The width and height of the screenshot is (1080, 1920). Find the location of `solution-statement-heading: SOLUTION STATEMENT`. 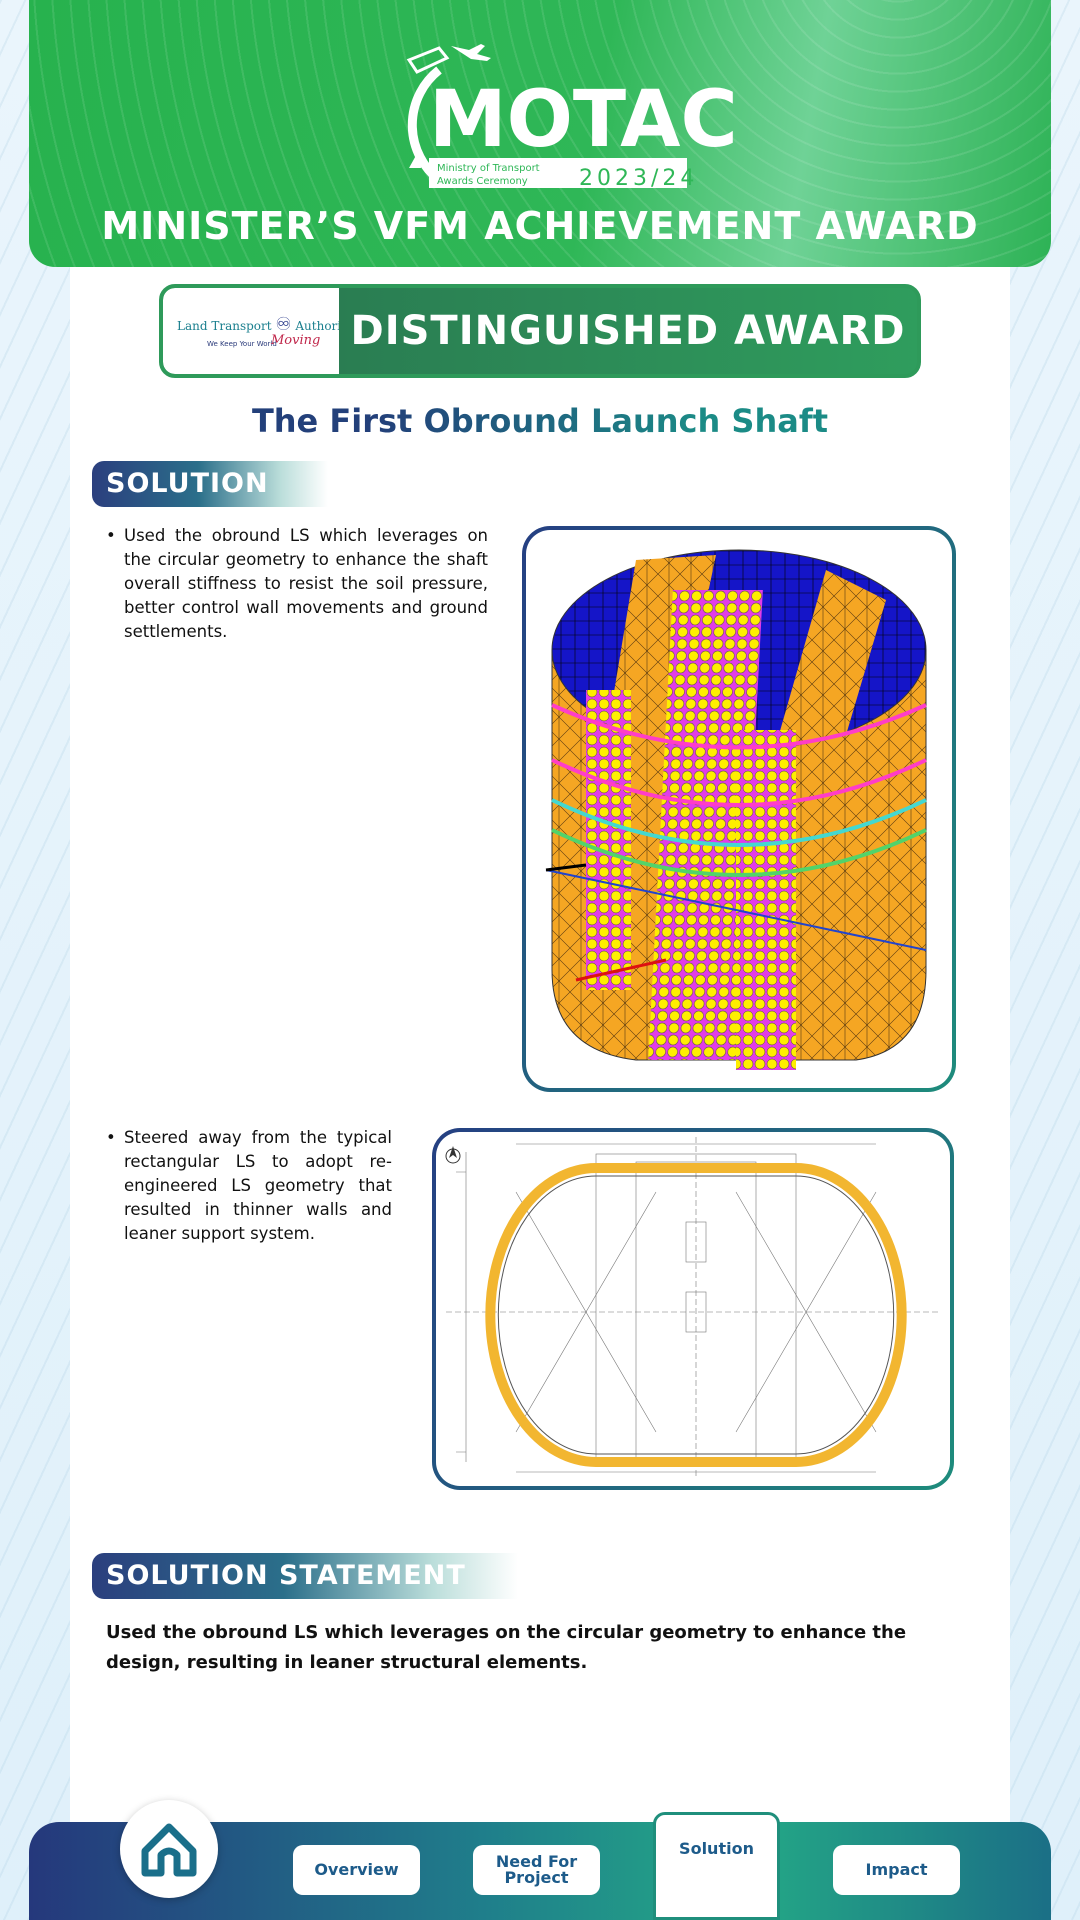

solution-statement-heading: SOLUTION STATEMENT is located at coordinates (305, 1576).